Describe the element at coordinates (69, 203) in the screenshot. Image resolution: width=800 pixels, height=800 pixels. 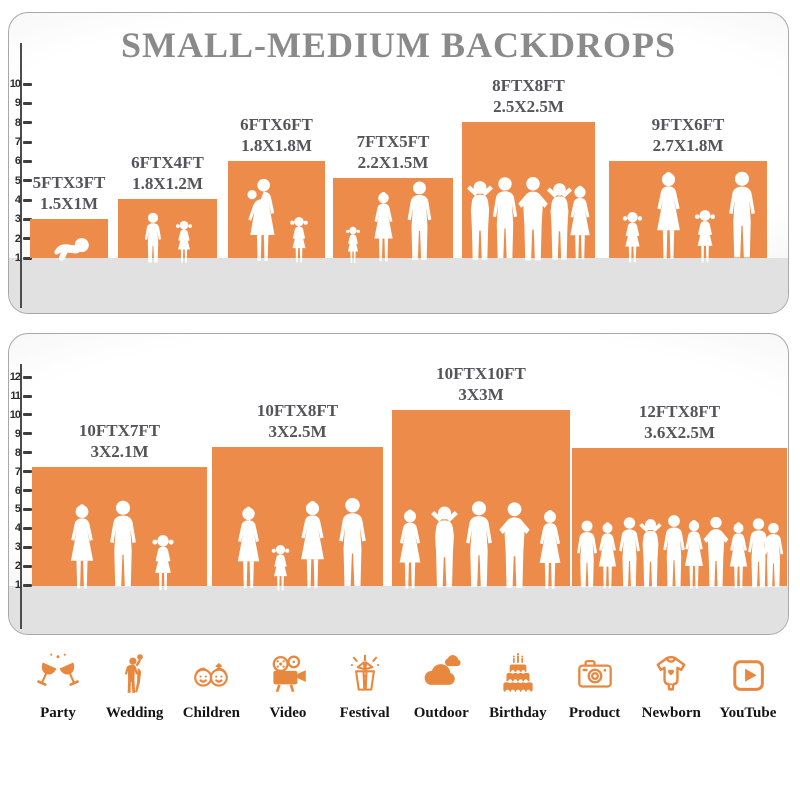
I see `bar-size-m: 1.5X1M` at that location.